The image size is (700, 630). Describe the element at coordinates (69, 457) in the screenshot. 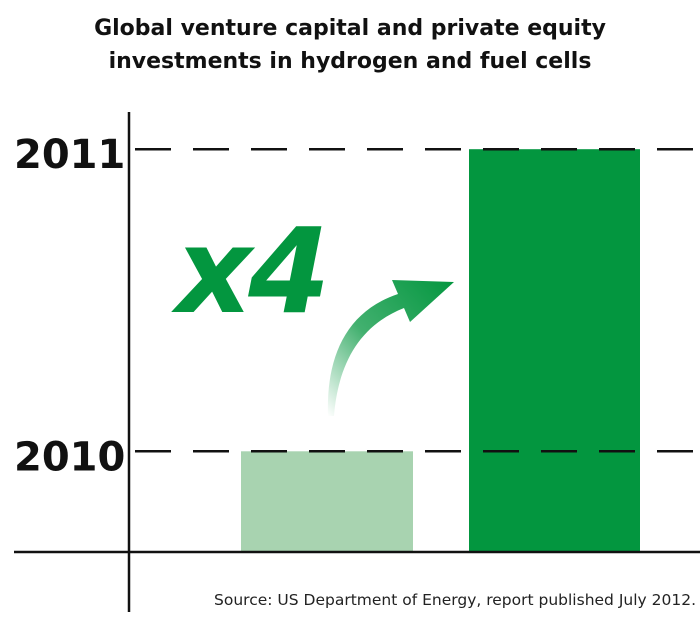

I see `y-tick-label-2010: 2010` at that location.